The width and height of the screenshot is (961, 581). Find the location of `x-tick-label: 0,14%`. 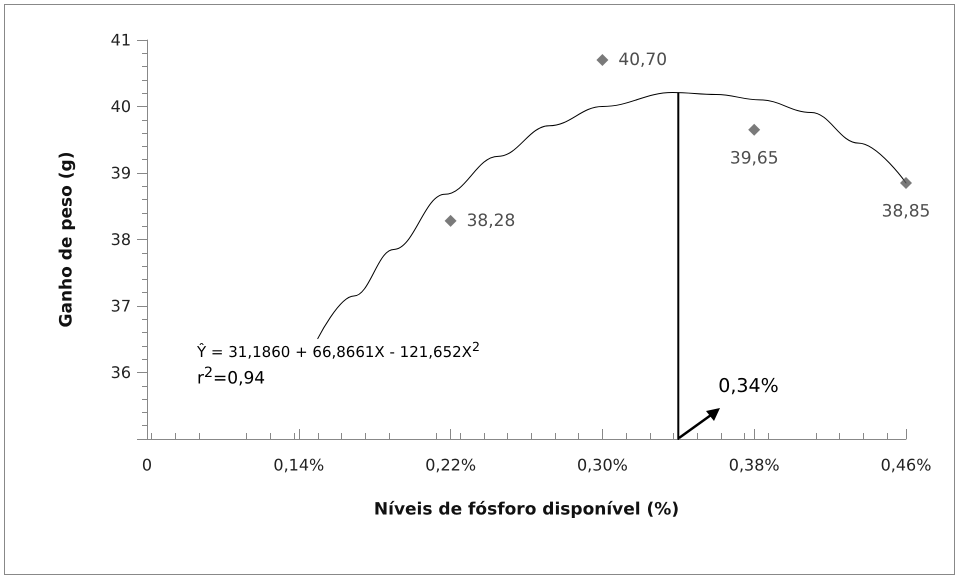

x-tick-label: 0,14% is located at coordinates (298, 465).